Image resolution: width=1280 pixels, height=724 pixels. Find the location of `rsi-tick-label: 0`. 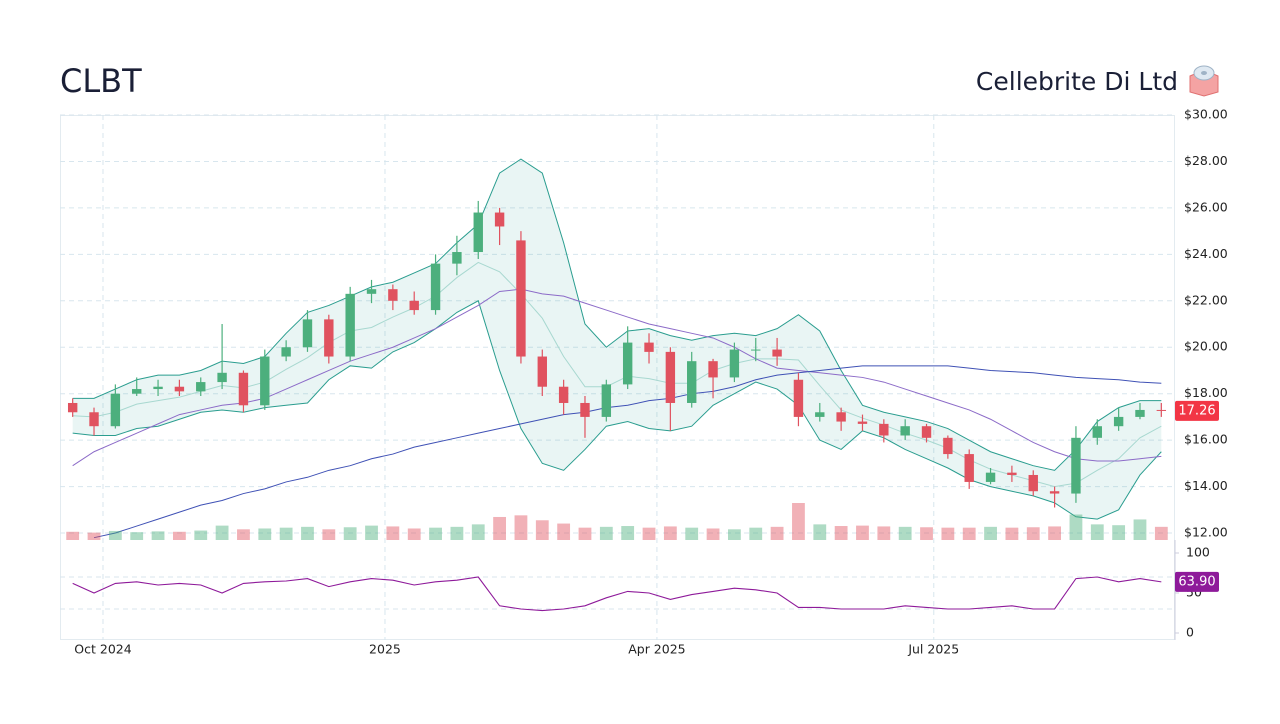

rsi-tick-label: 0 is located at coordinates (1190, 632).